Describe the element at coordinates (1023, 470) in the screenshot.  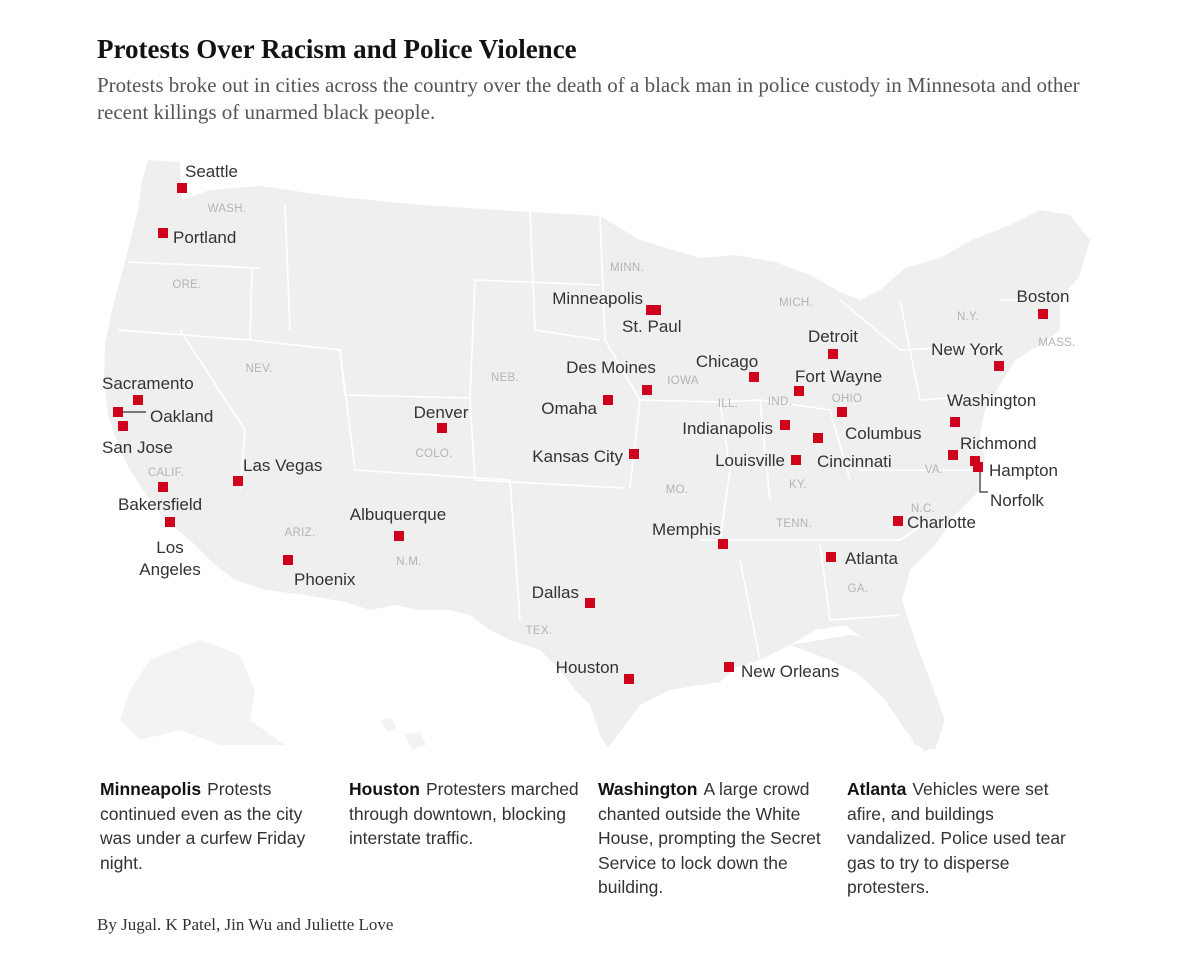
I see `city-label-hampton: Hampton` at that location.